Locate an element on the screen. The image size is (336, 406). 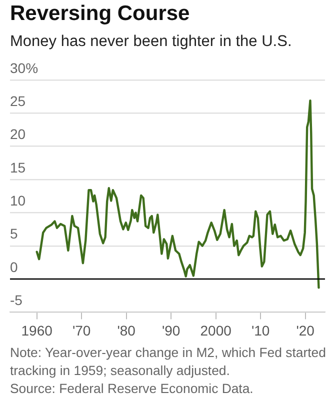
x-tick-label: '90 is located at coordinates (171, 330).